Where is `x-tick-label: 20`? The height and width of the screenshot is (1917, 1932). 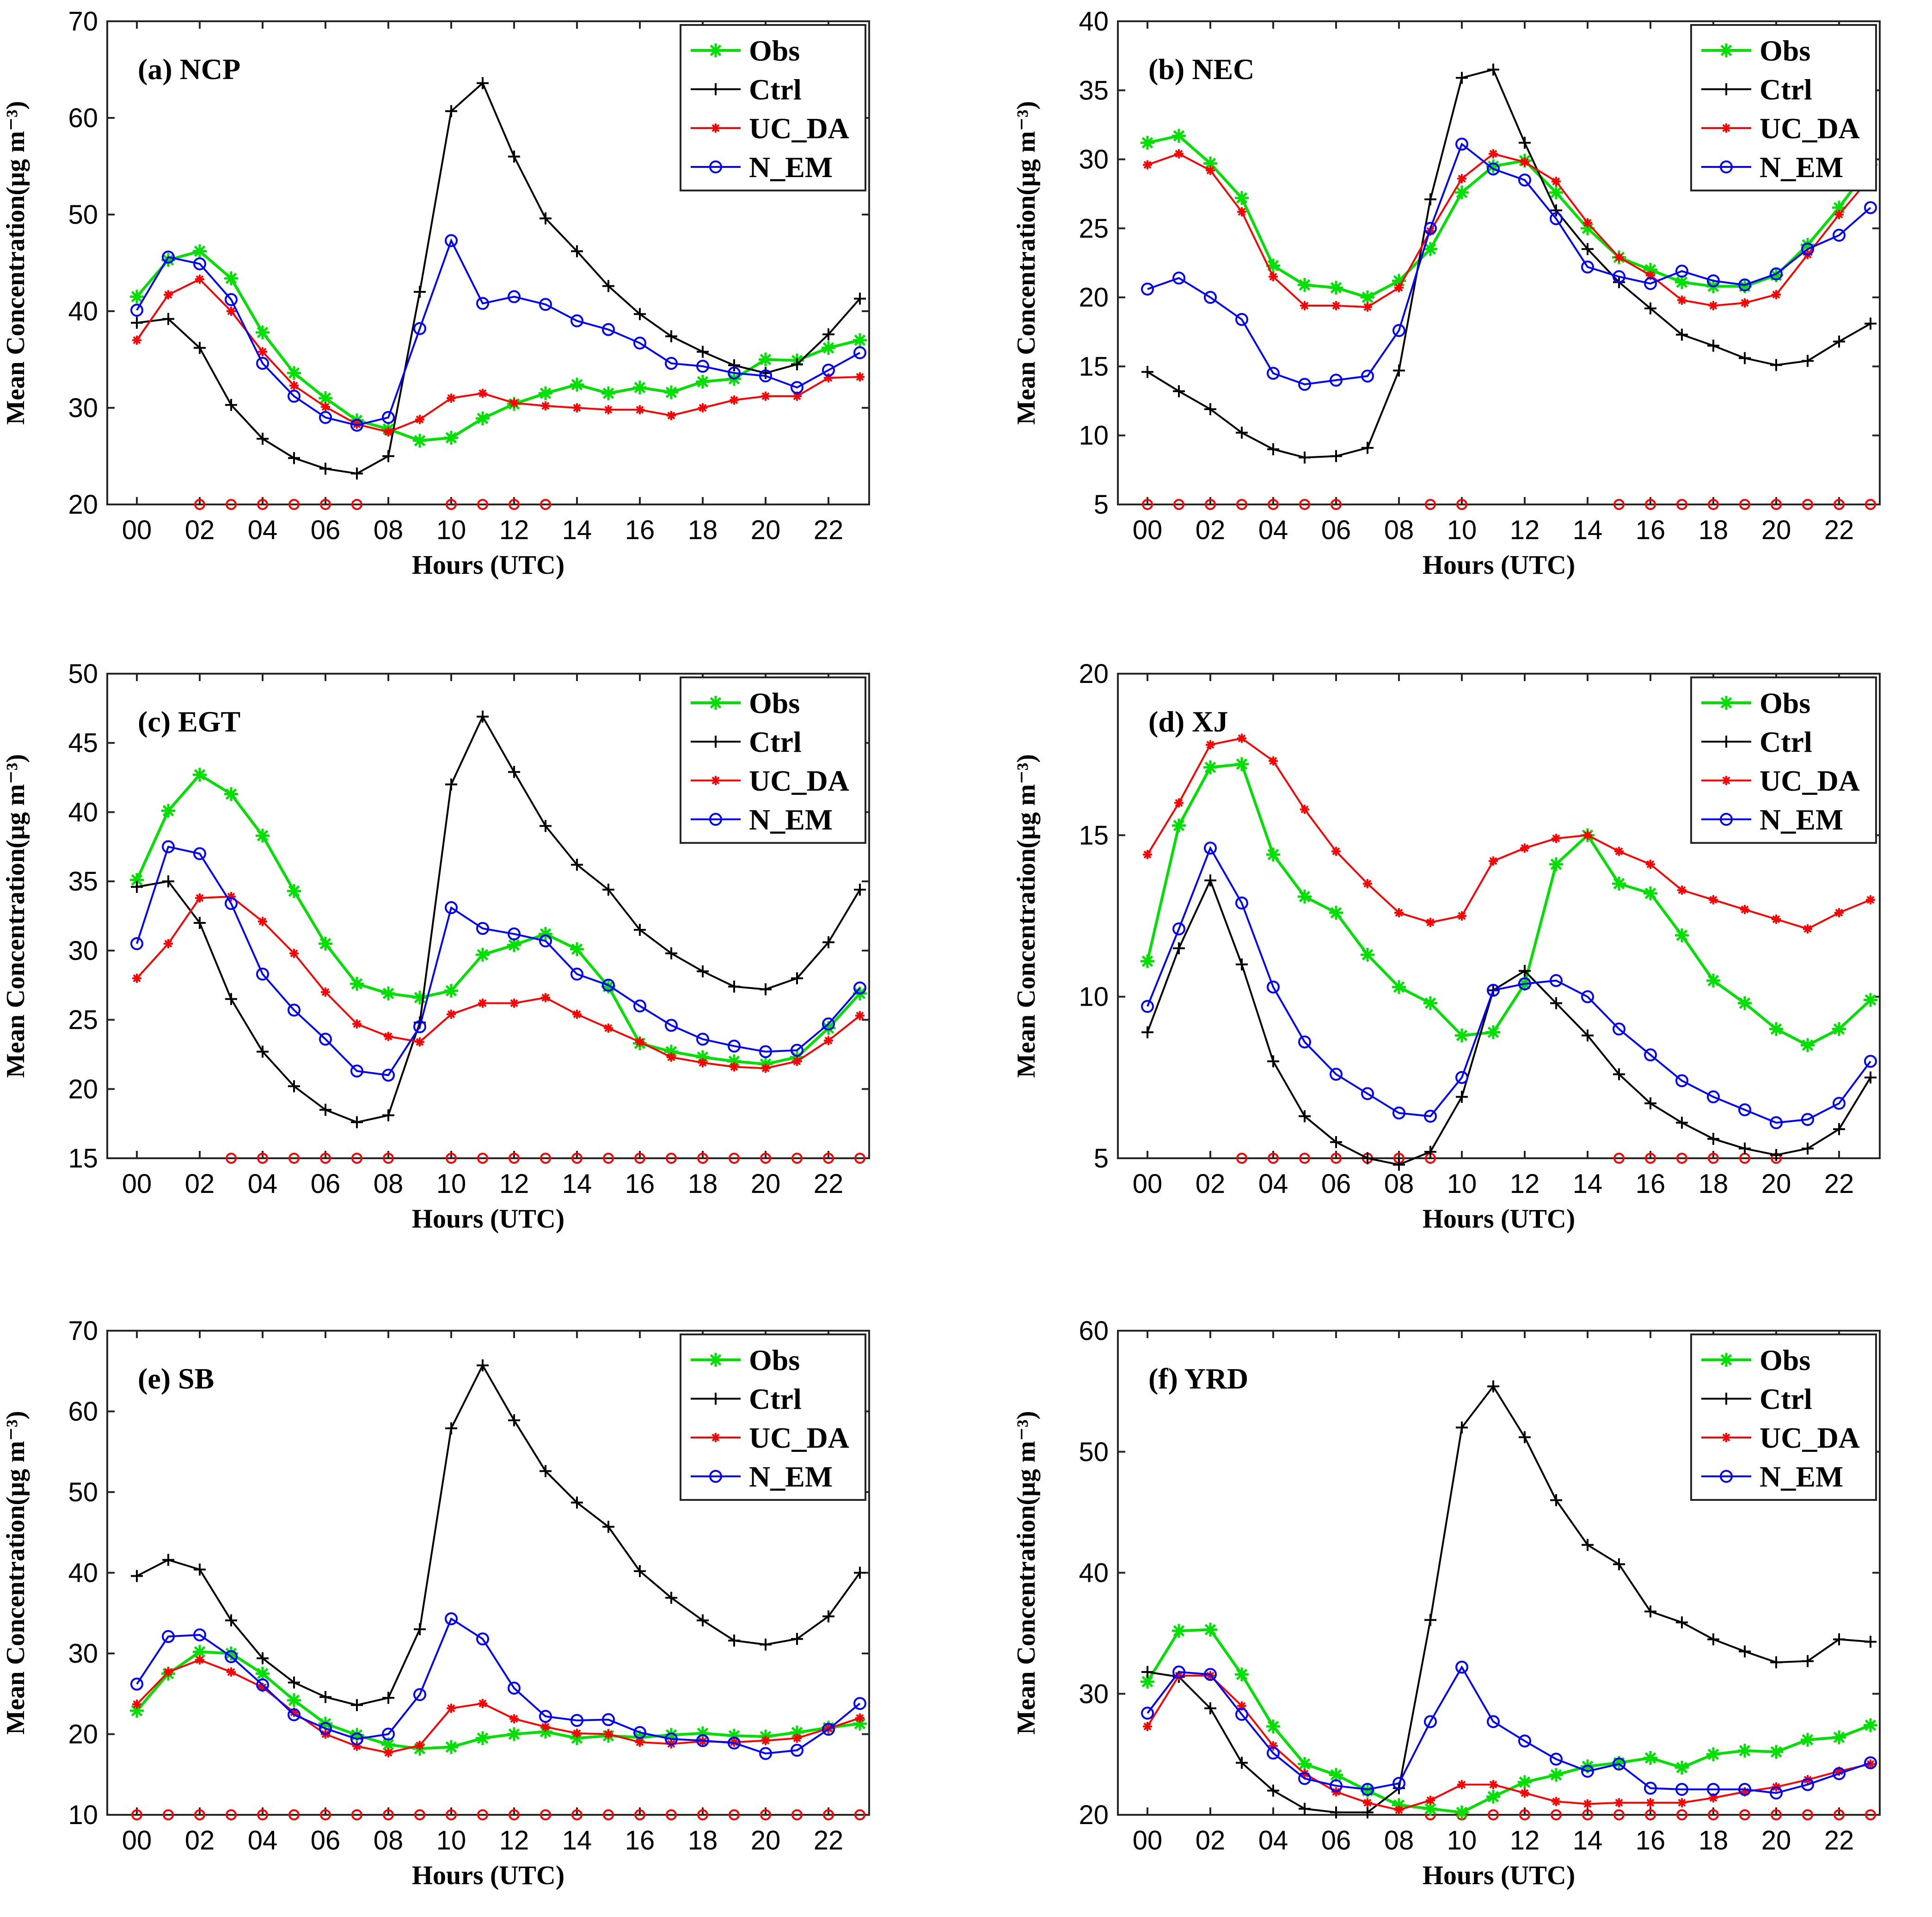
x-tick-label: 20 is located at coordinates (766, 1841).